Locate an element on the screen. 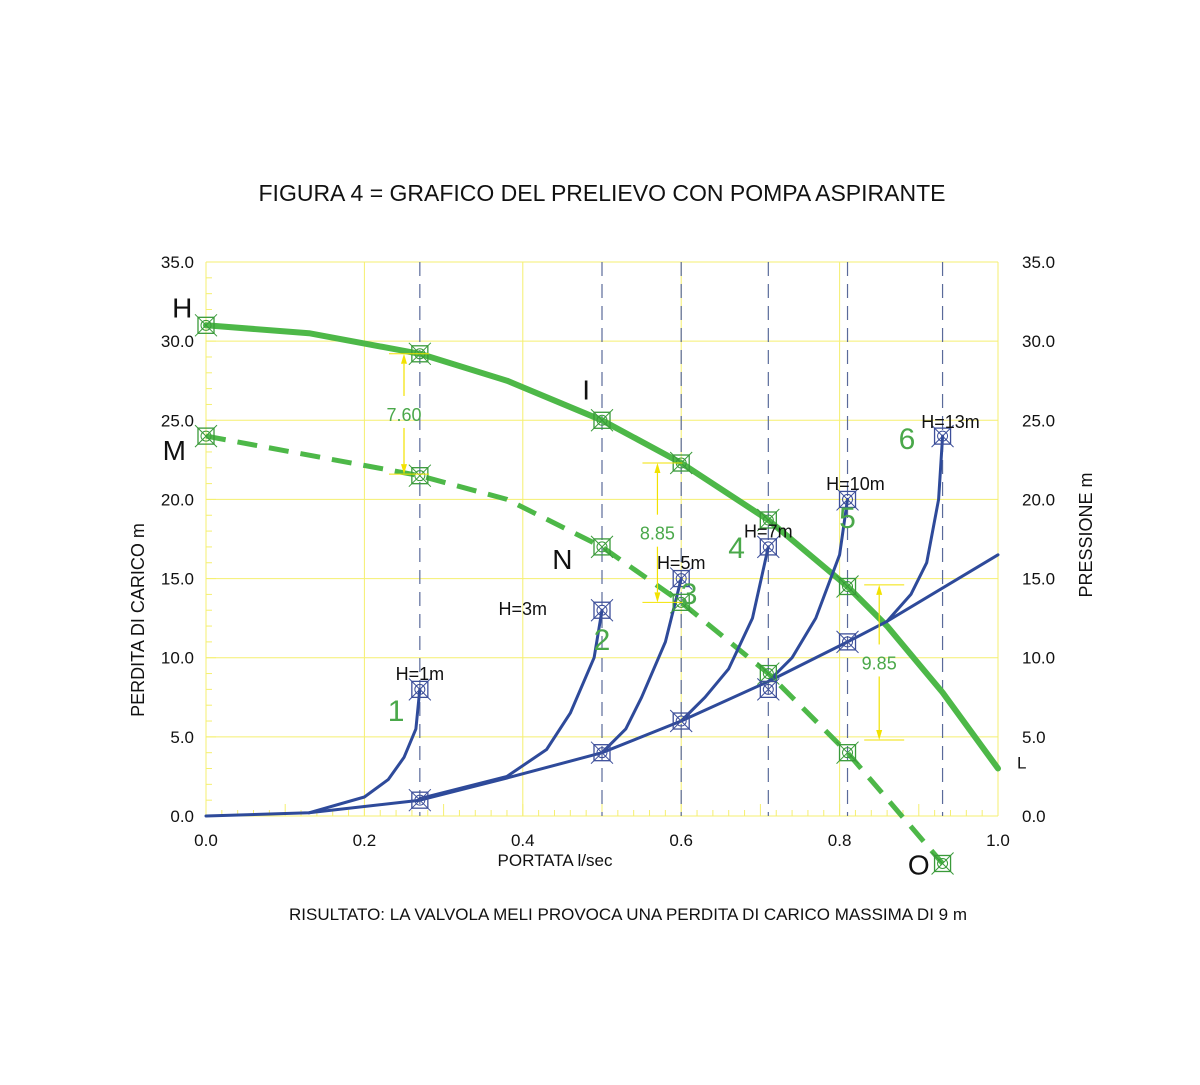 Image resolution: width=1200 pixels, height=1085 pixels. x-tick-label: 0.4 is located at coordinates (523, 840).